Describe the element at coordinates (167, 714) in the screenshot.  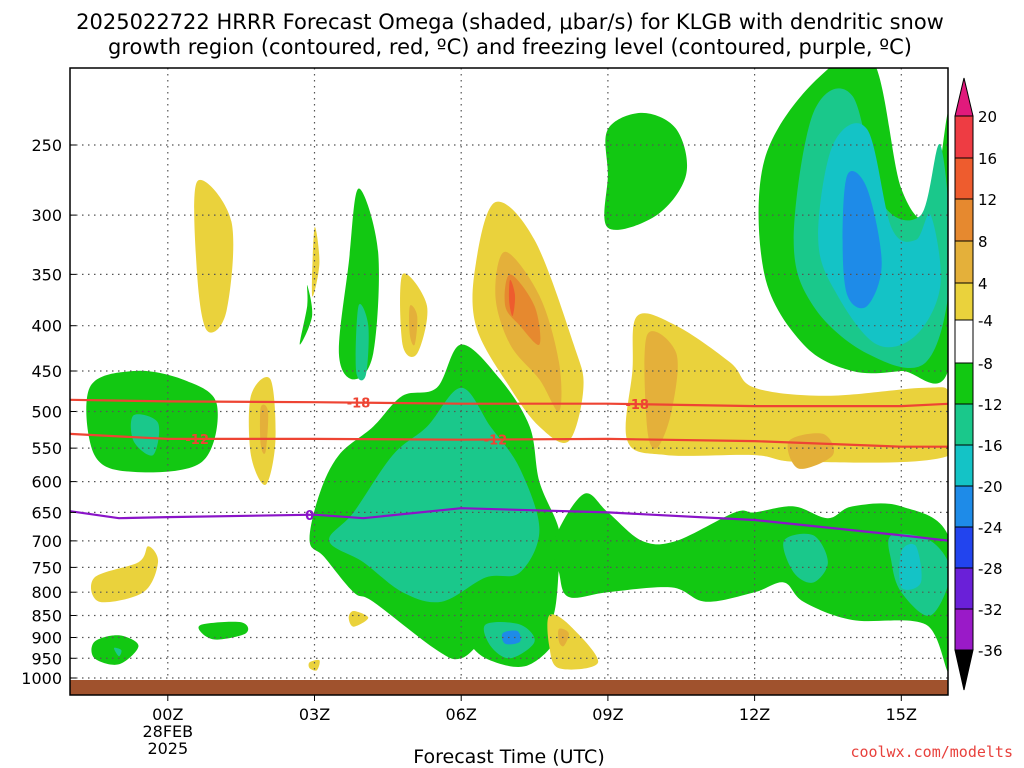
I see `x-tick-label-00Z: 00Z` at that location.